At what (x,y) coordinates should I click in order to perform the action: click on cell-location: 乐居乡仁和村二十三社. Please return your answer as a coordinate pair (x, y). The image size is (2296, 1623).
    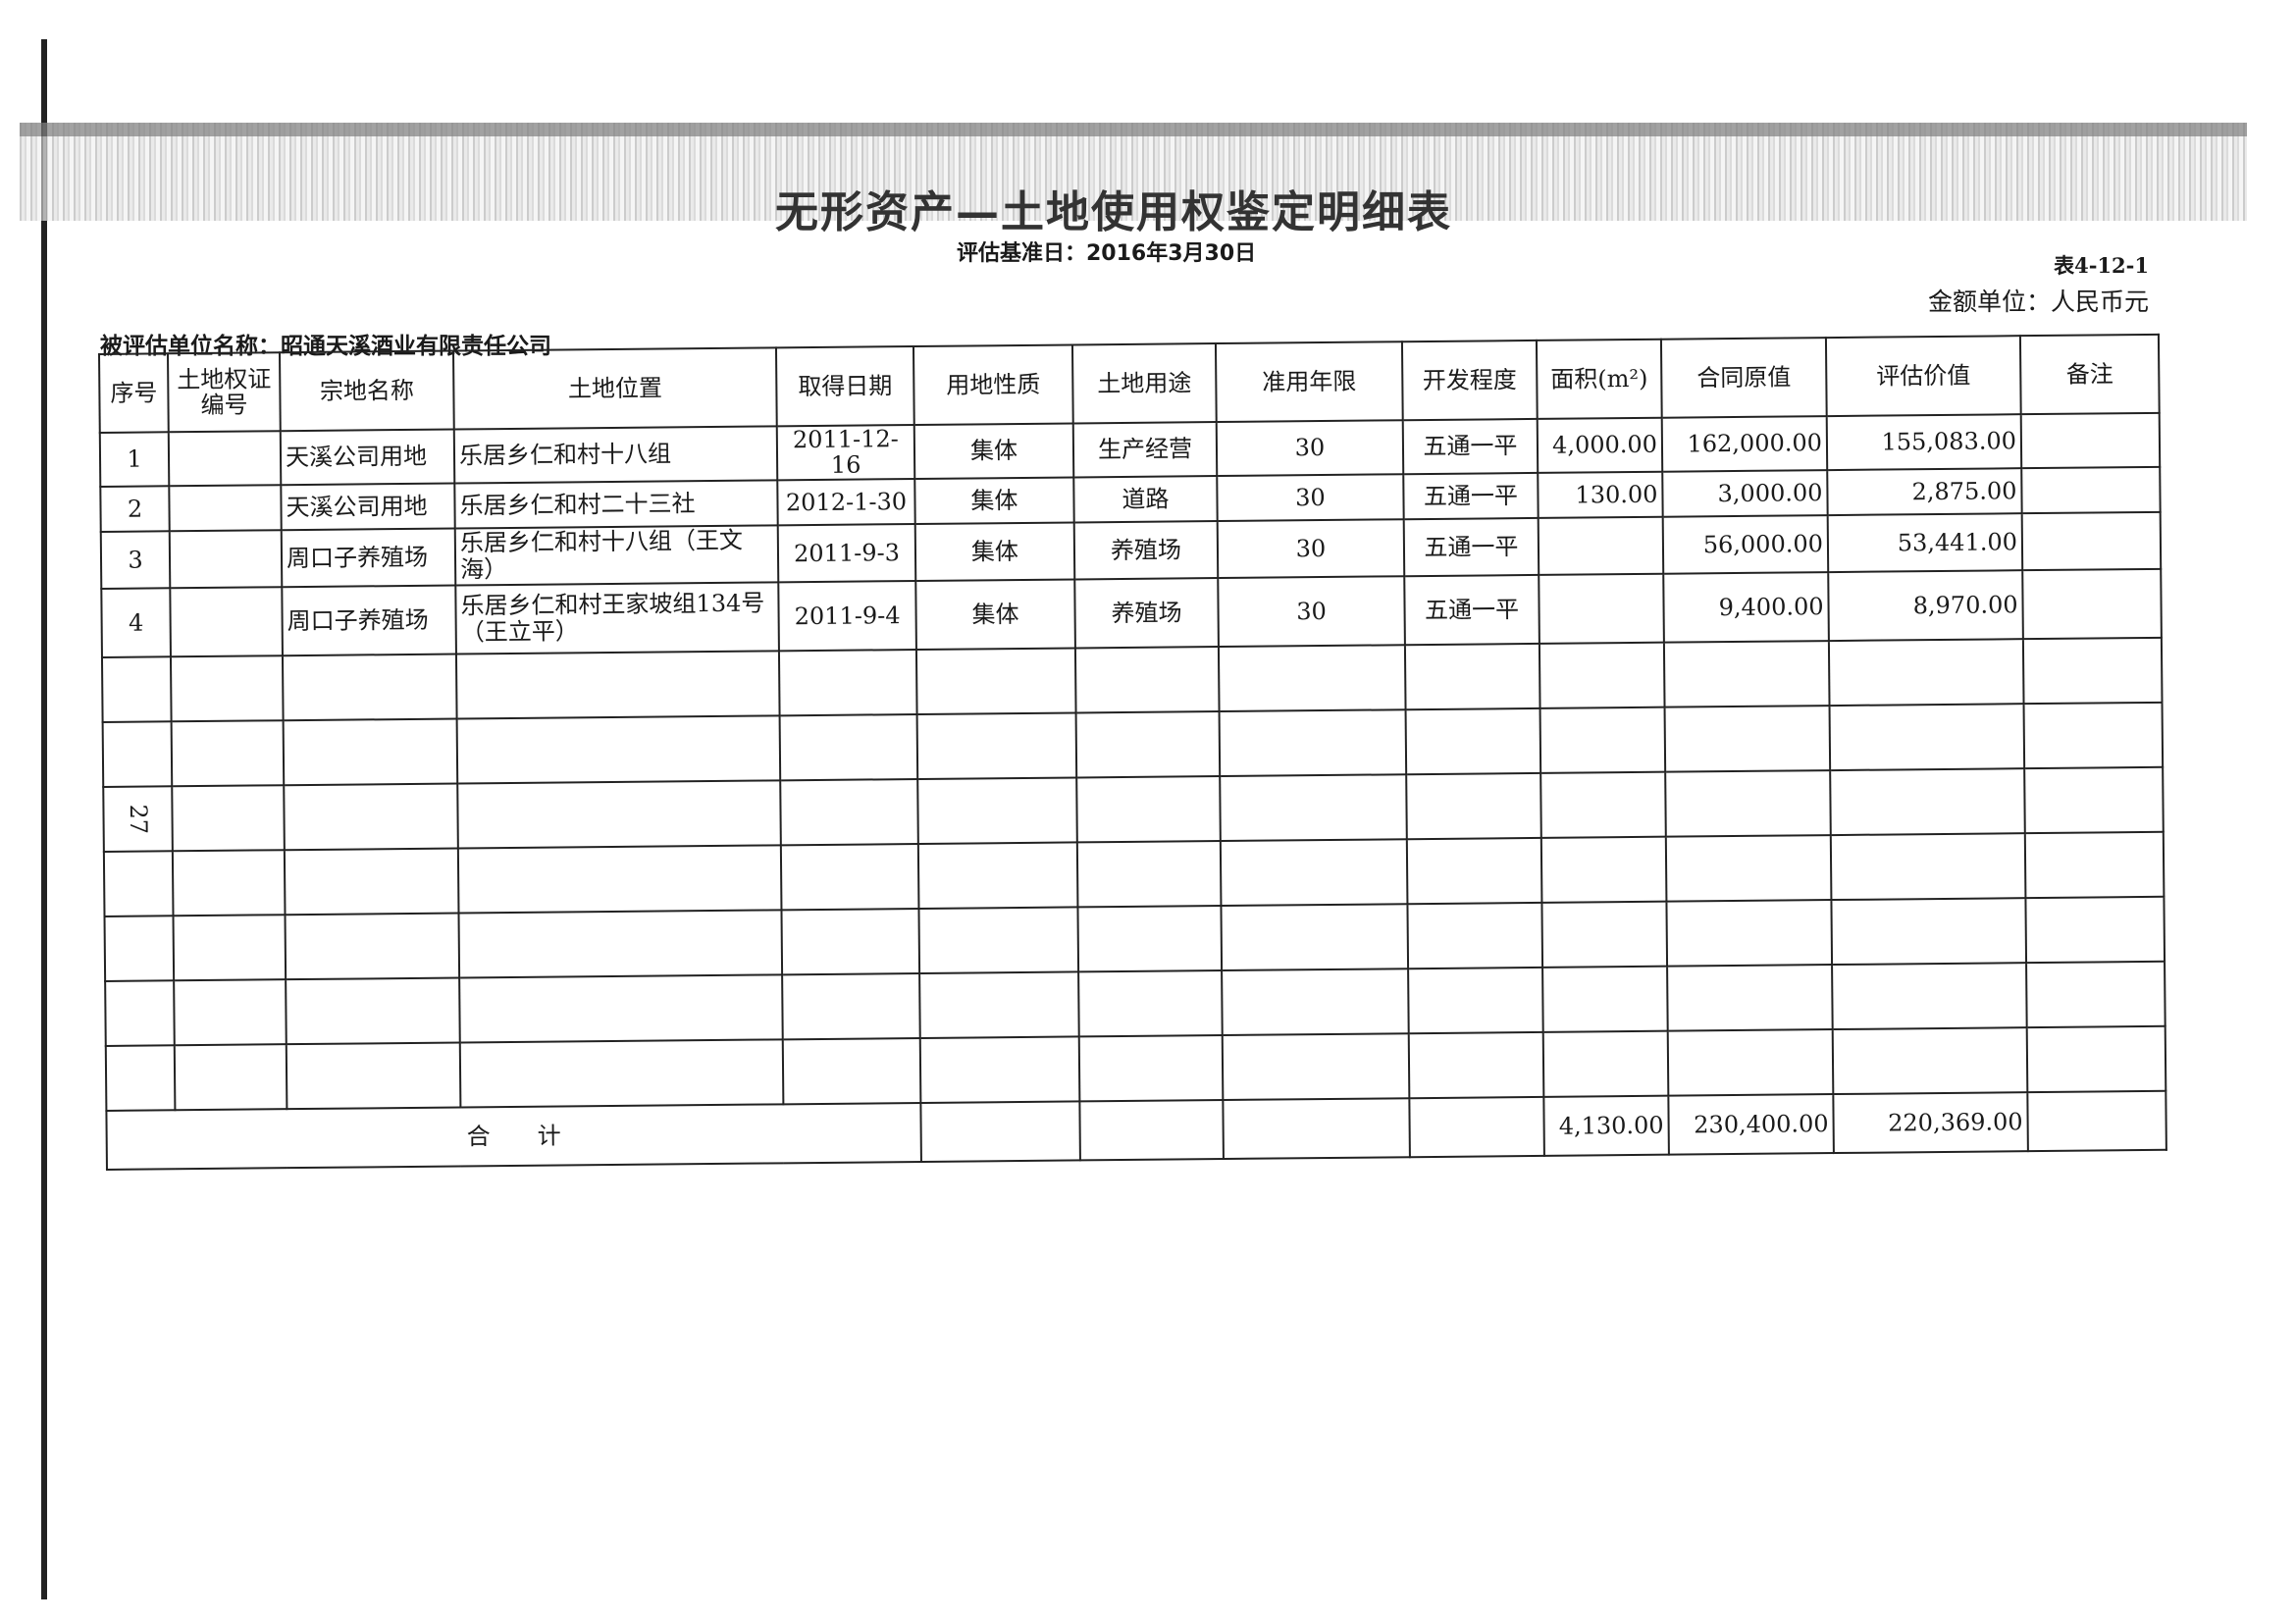
    Looking at the image, I should click on (616, 504).